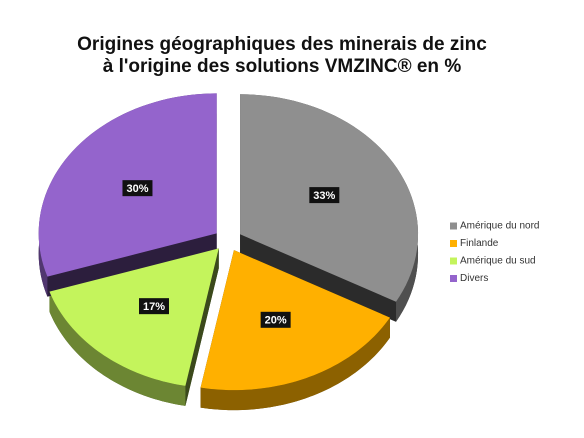  What do you see at coordinates (479, 243) in the screenshot?
I see `legend-label: Finlande` at bounding box center [479, 243].